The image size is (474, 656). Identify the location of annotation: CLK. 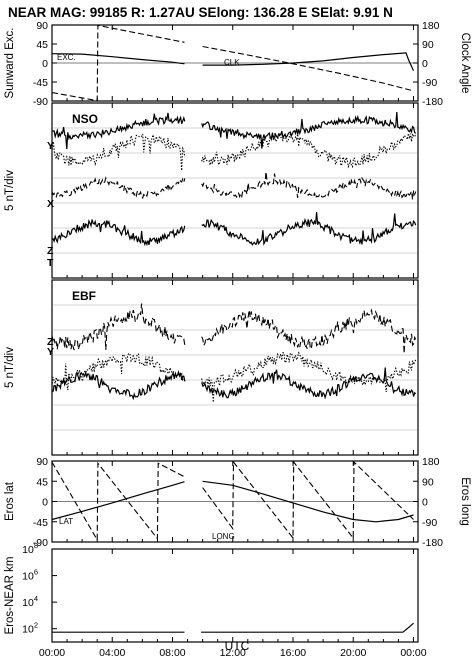
(232, 62).